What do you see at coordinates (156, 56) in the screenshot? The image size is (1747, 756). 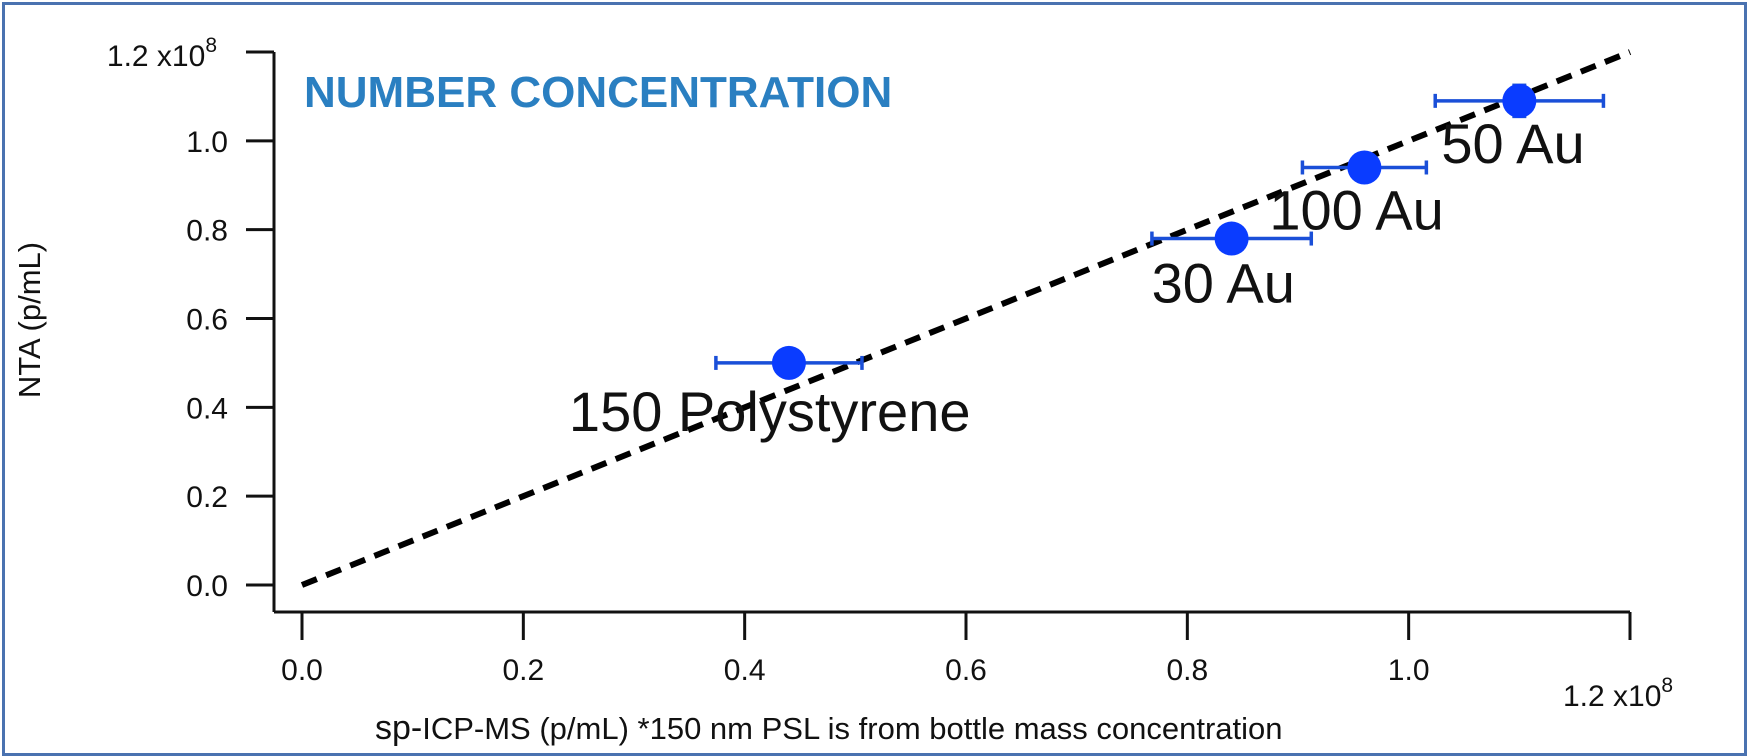 I see `y-max-tick-base: 1.2 x10` at bounding box center [156, 56].